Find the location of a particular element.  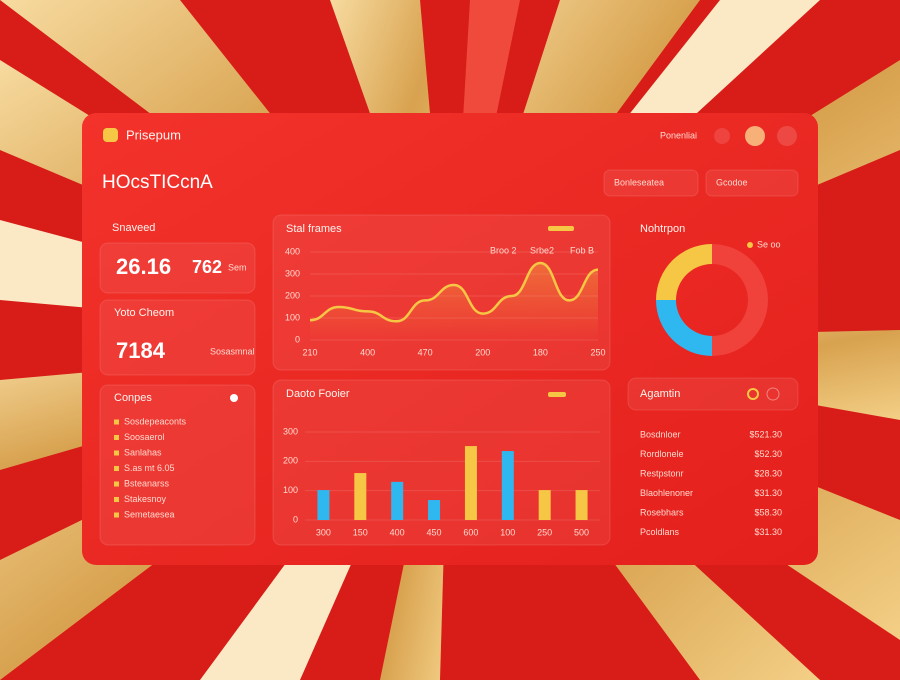

brand-icon is located at coordinates (110, 135).